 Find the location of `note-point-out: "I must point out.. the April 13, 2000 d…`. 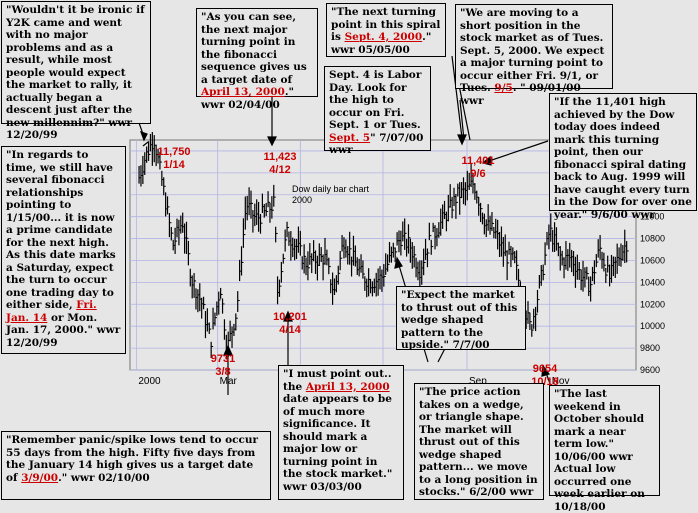

note-point-out: "I must point out.. the April 13, 2000 d… is located at coordinates (341, 432).